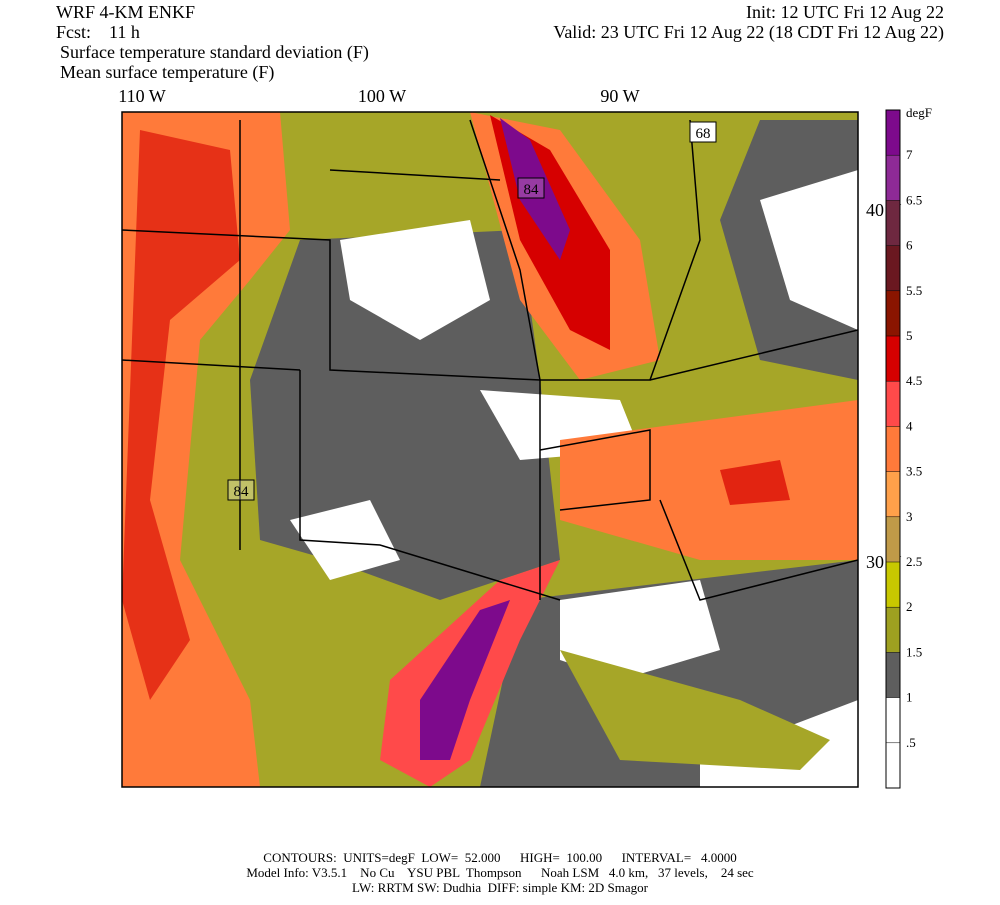  Describe the element at coordinates (909, 697) in the screenshot. I see `colorbar-label: 1` at that location.